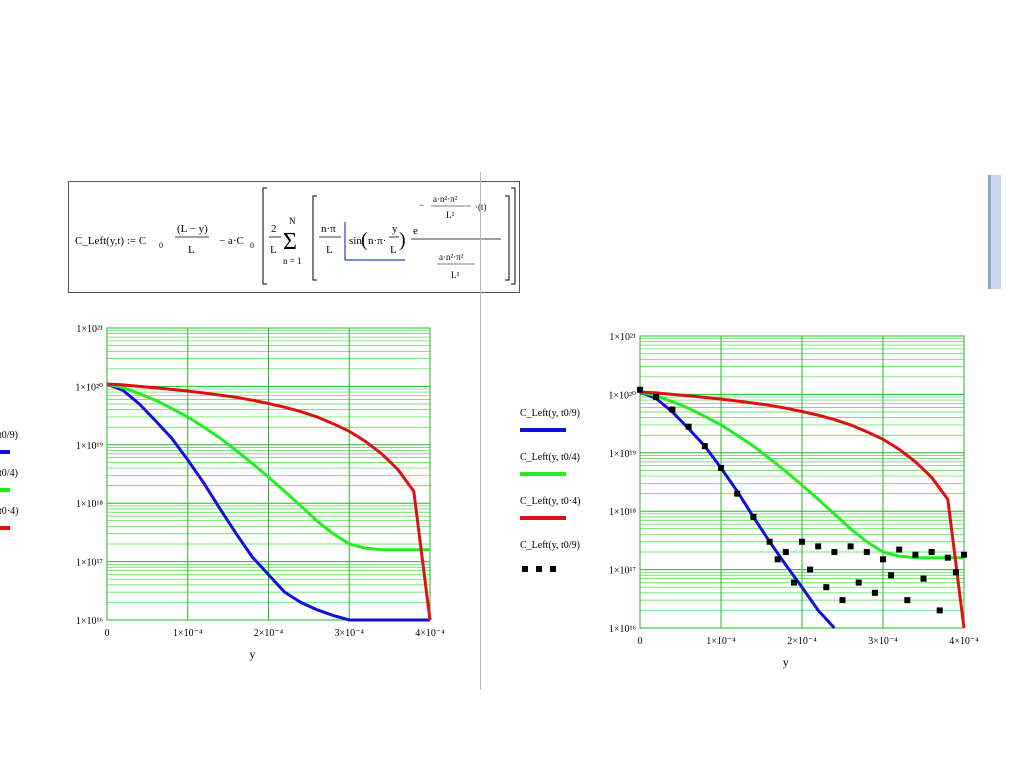 The width and height of the screenshot is (1024, 767). What do you see at coordinates (395, 229) in the screenshot?
I see `formula-y-num: y` at bounding box center [395, 229].